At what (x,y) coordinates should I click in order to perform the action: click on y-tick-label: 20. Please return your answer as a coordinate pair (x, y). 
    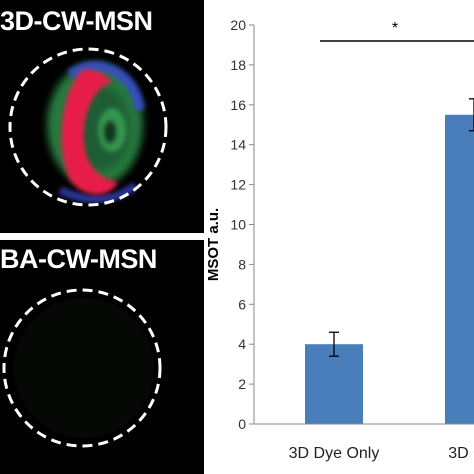
    Looking at the image, I should click on (238, 25).